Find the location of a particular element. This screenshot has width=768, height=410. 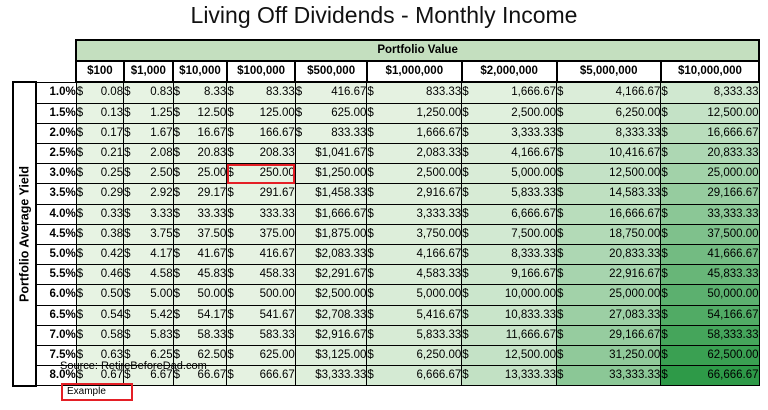

cell-value: 25,000.00 is located at coordinates (733, 173).